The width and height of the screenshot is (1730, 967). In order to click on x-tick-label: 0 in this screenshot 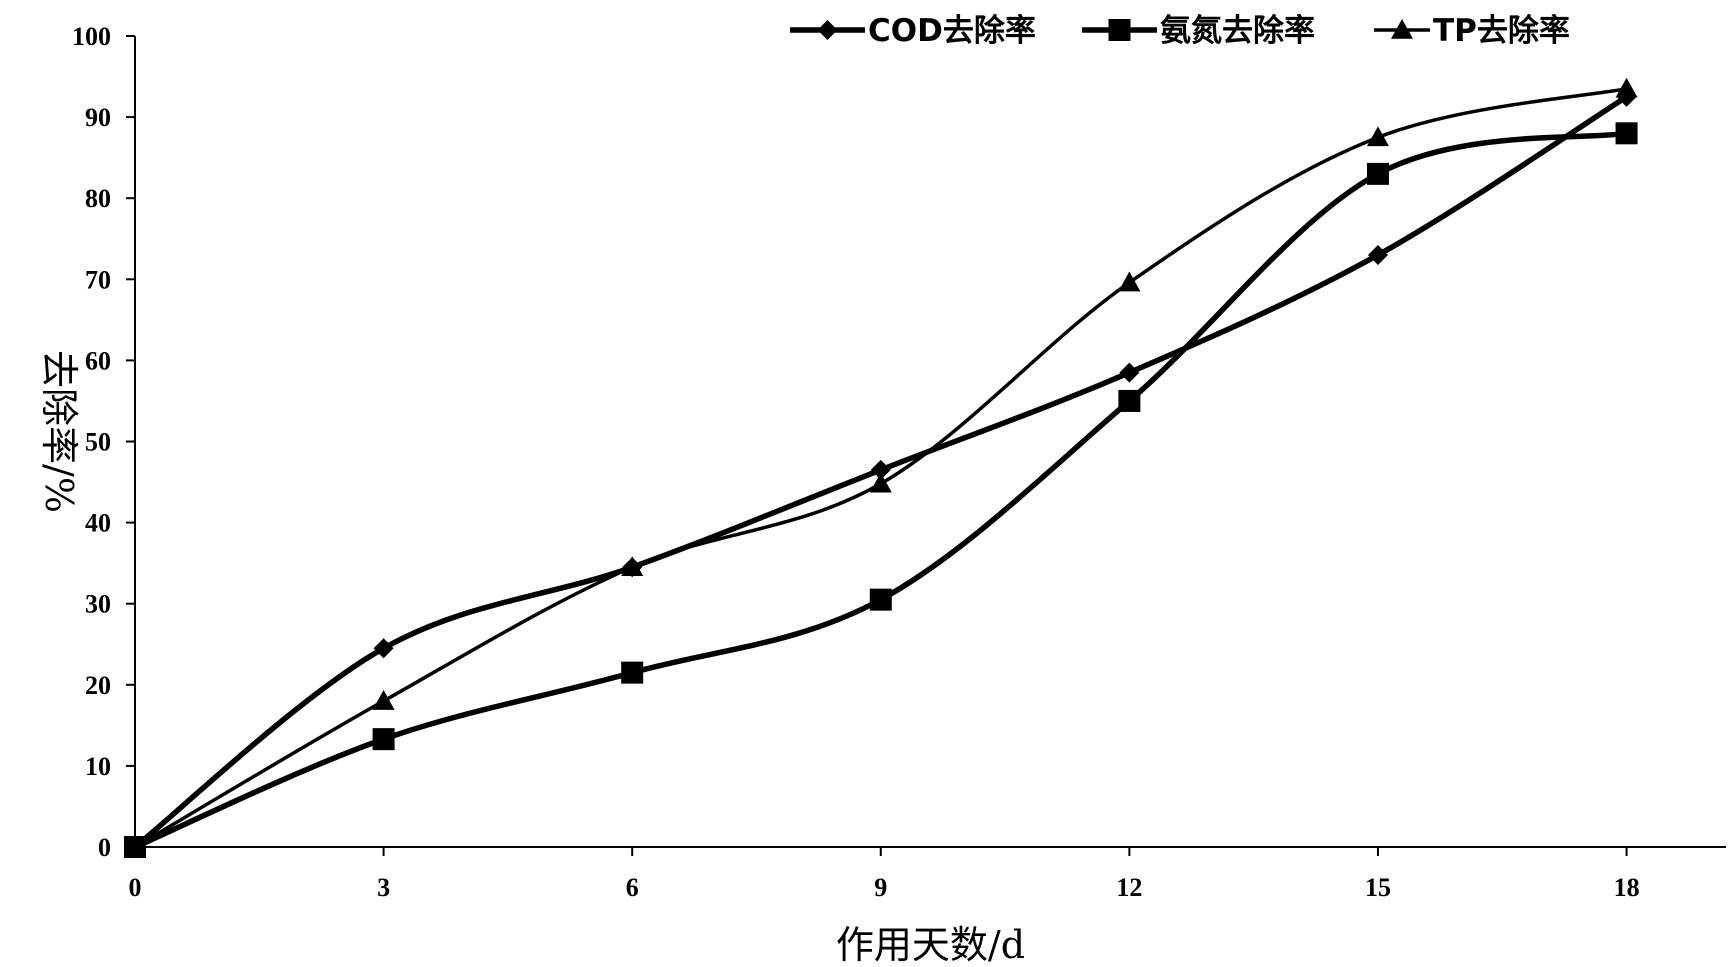, I will do `click(135, 887)`.